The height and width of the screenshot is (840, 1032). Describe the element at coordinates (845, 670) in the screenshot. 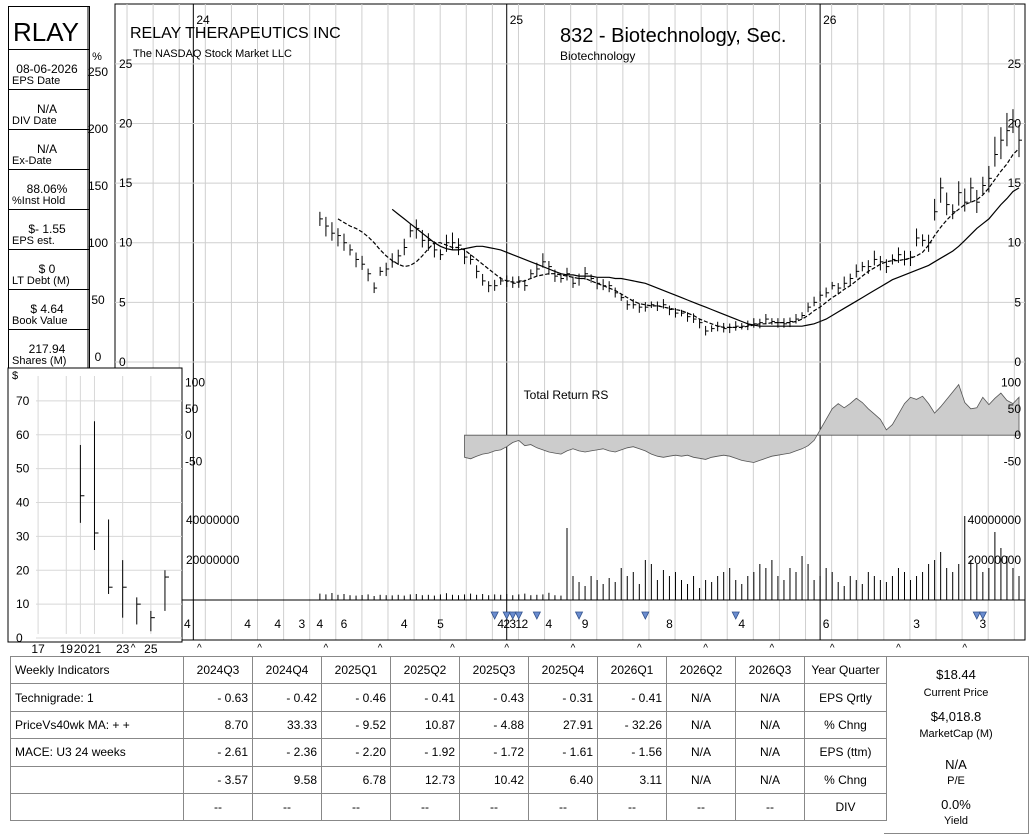

I see `table-header-cell: Year Quarter` at that location.